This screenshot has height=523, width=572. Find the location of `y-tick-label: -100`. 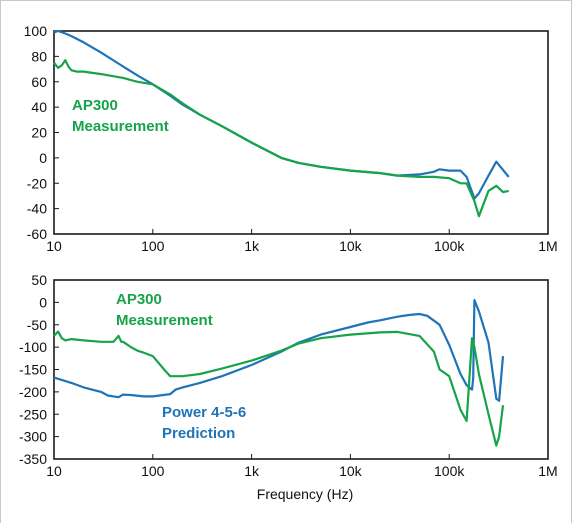

y-tick-label: -100 is located at coordinates (33, 347).